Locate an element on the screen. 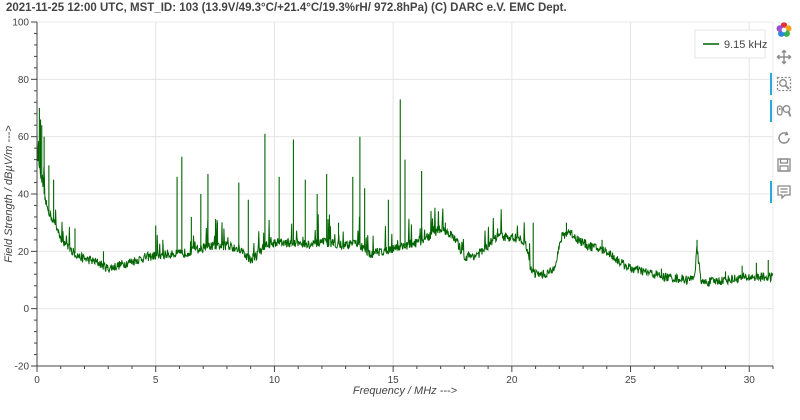 The height and width of the screenshot is (420, 800). y-tick-label: 100 is located at coordinates (20, 23).